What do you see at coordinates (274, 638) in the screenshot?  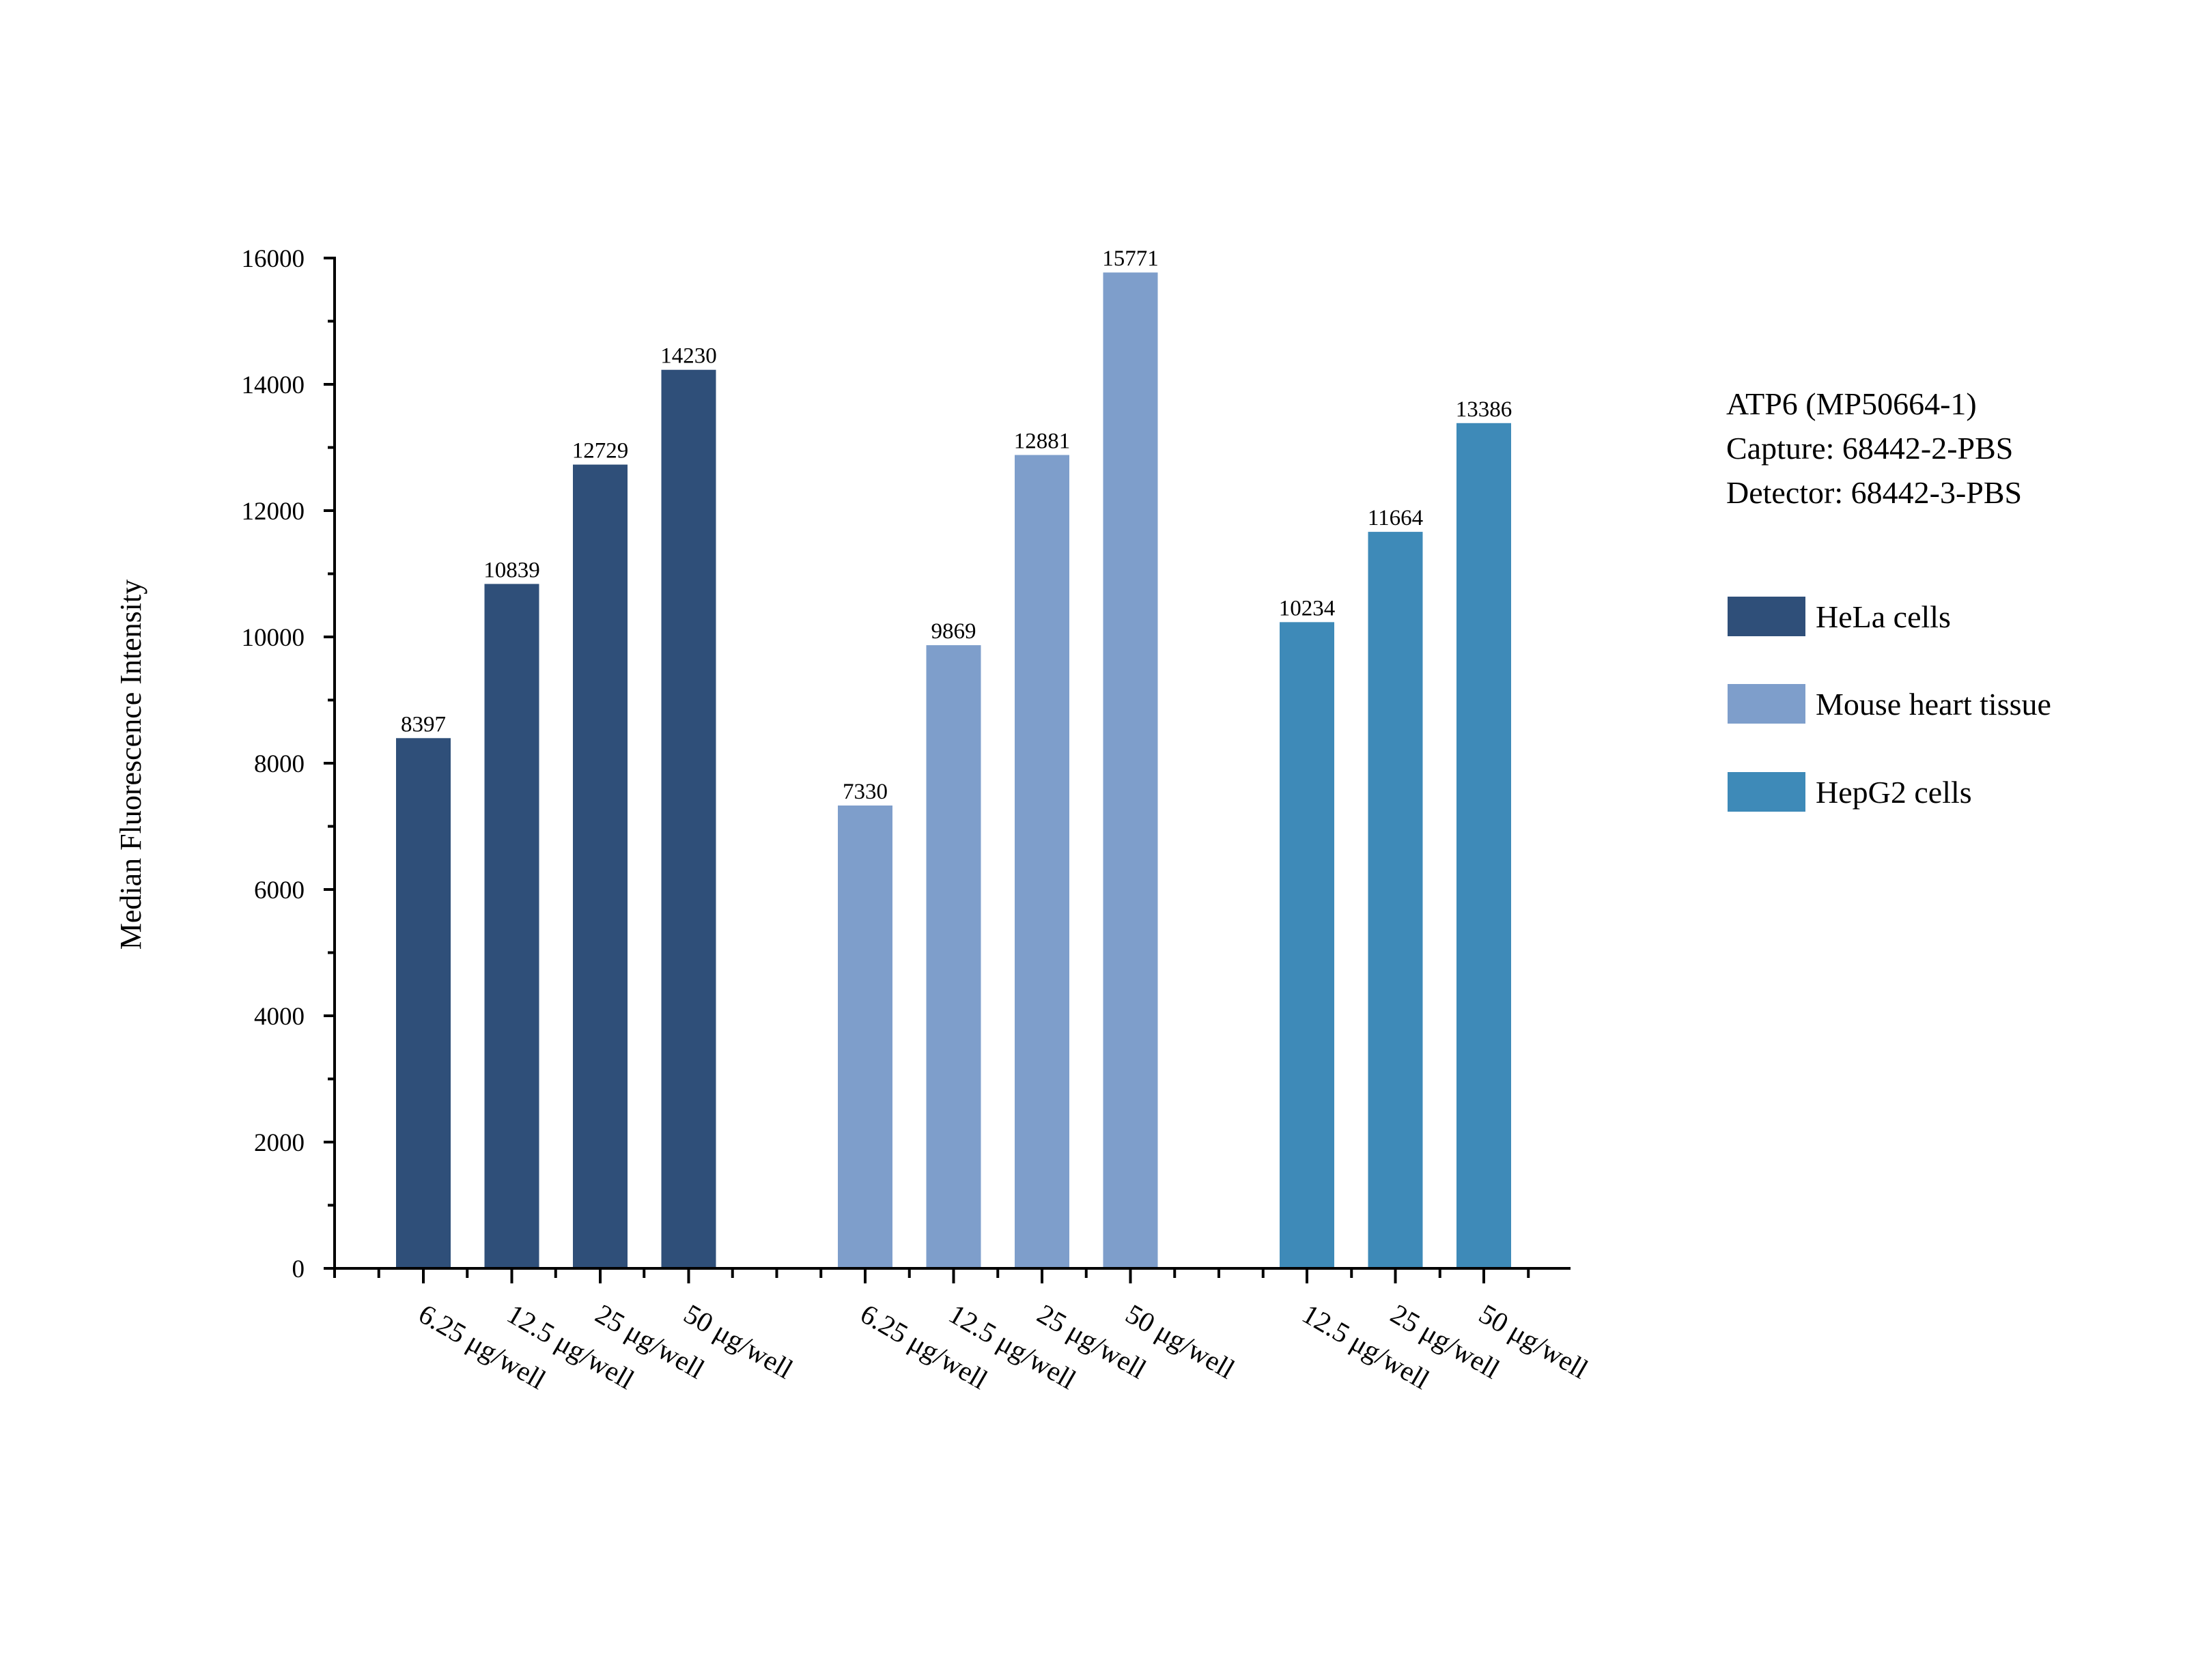 I see `y-tick-label: 10000` at bounding box center [274, 638].